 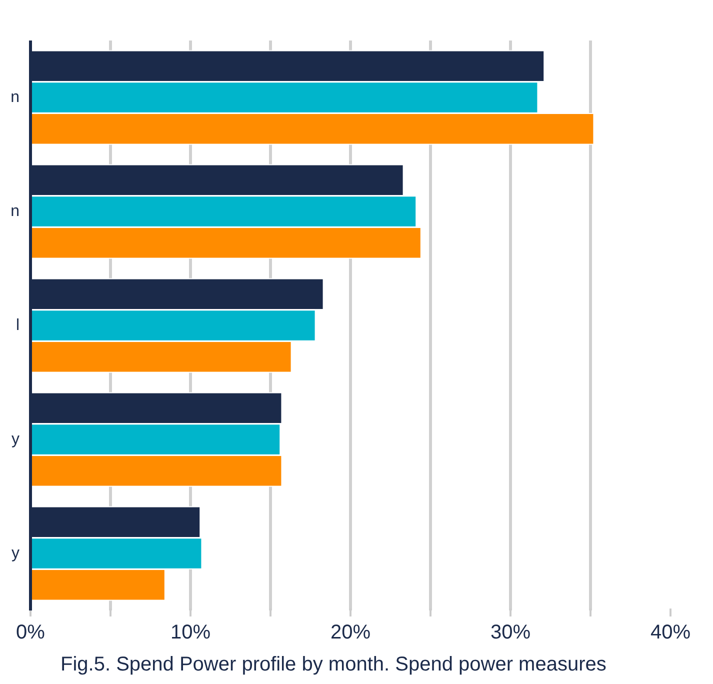 What do you see at coordinates (31, 633) in the screenshot?
I see `x-tick-label: 0%` at bounding box center [31, 633].